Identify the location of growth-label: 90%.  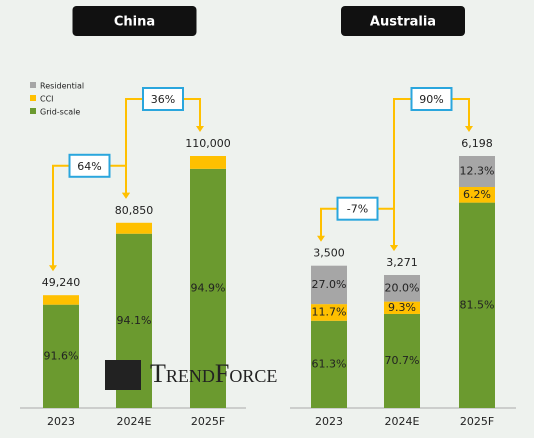
(431, 99).